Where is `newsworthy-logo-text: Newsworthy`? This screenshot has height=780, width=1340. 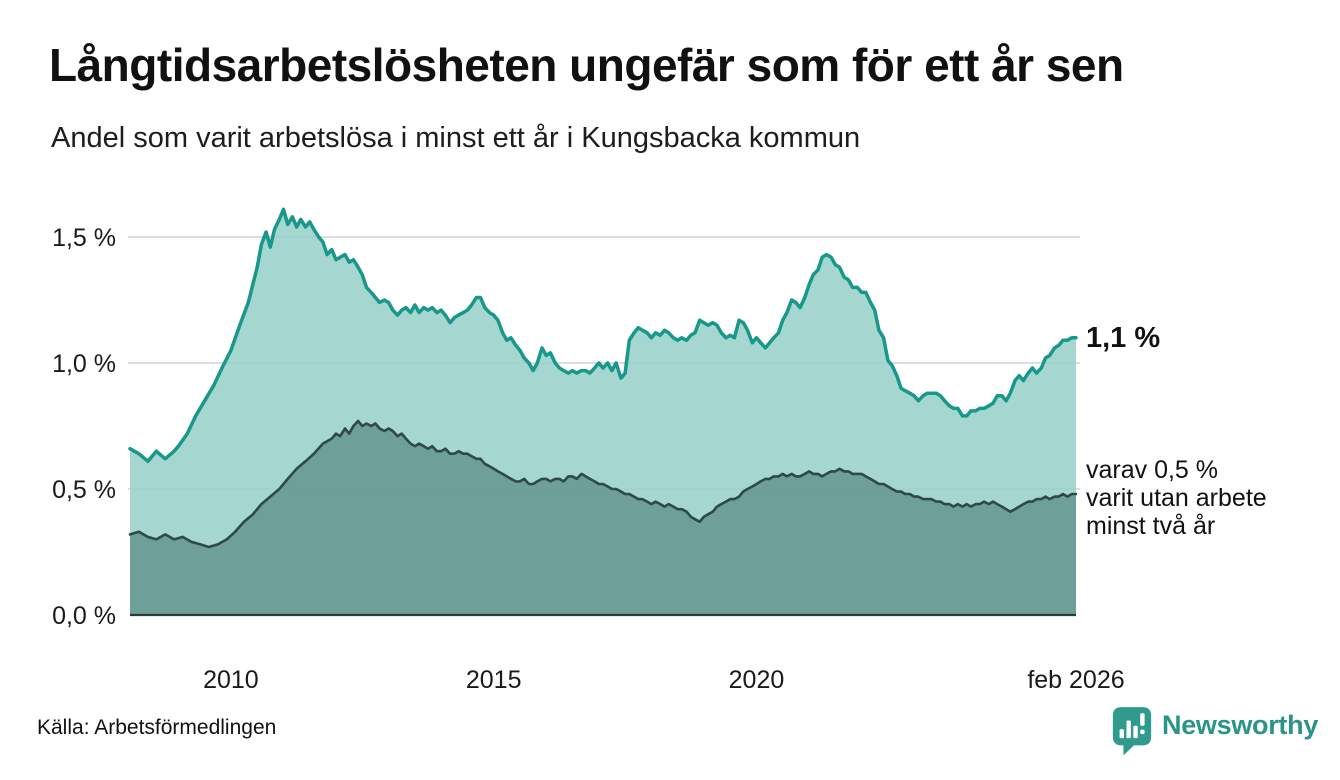 newsworthy-logo-text: Newsworthy is located at coordinates (1240, 725).